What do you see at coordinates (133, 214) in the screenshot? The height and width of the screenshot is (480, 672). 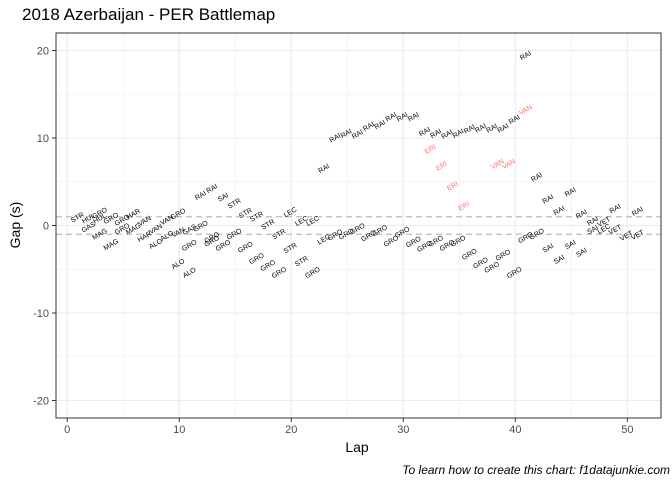 I see `point-label: HAR` at bounding box center [133, 214].